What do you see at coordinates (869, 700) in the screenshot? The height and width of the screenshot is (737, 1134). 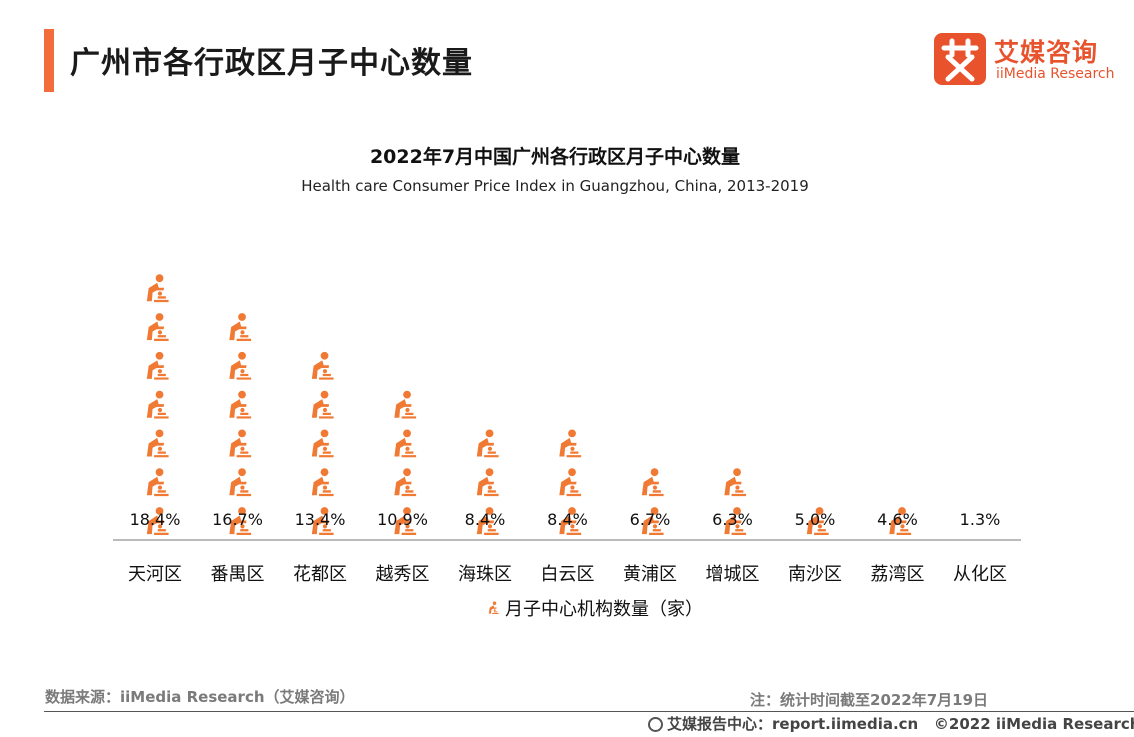 I see `date-note: 注：统计时间截至2022年7月19日` at bounding box center [869, 700].